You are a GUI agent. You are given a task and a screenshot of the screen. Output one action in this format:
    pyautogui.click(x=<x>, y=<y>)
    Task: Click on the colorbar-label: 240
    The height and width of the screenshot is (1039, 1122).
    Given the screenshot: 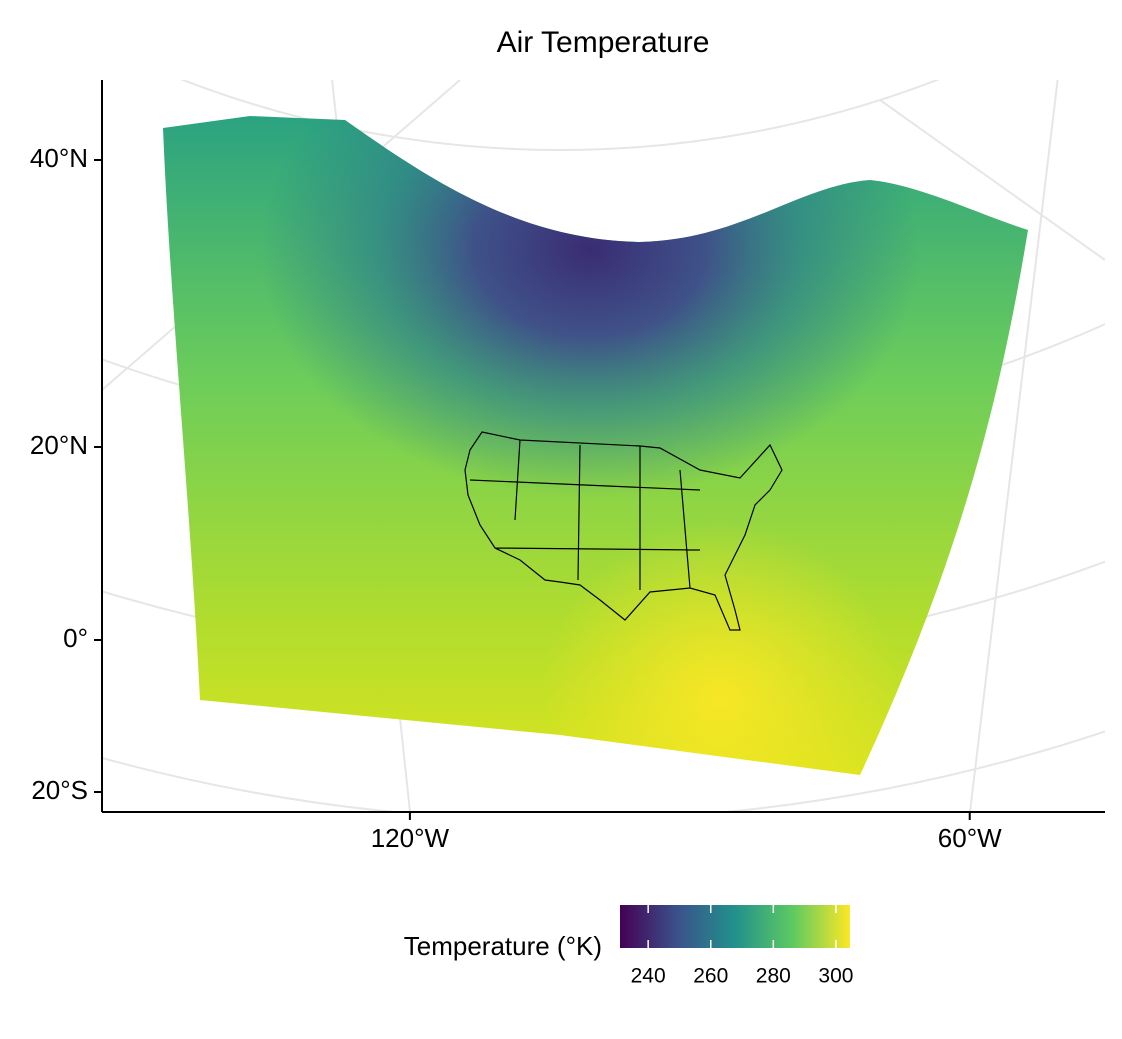 What is the action you would take?
    pyautogui.click(x=648, y=976)
    